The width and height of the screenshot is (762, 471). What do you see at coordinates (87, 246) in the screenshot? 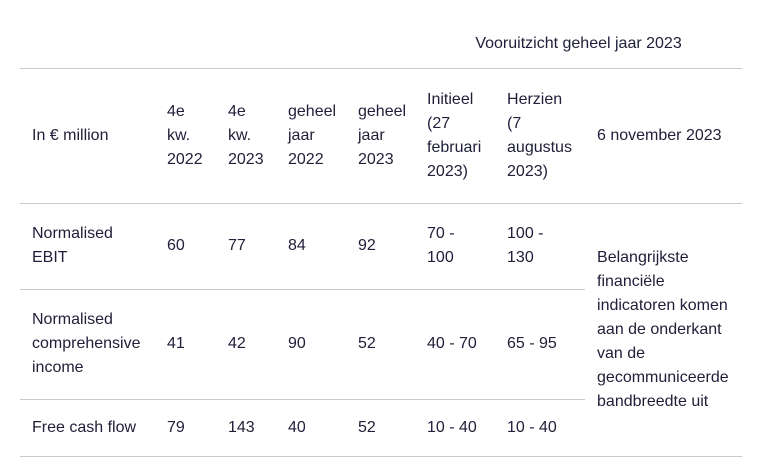
I see `row-label: Normalised EBIT` at bounding box center [87, 246].